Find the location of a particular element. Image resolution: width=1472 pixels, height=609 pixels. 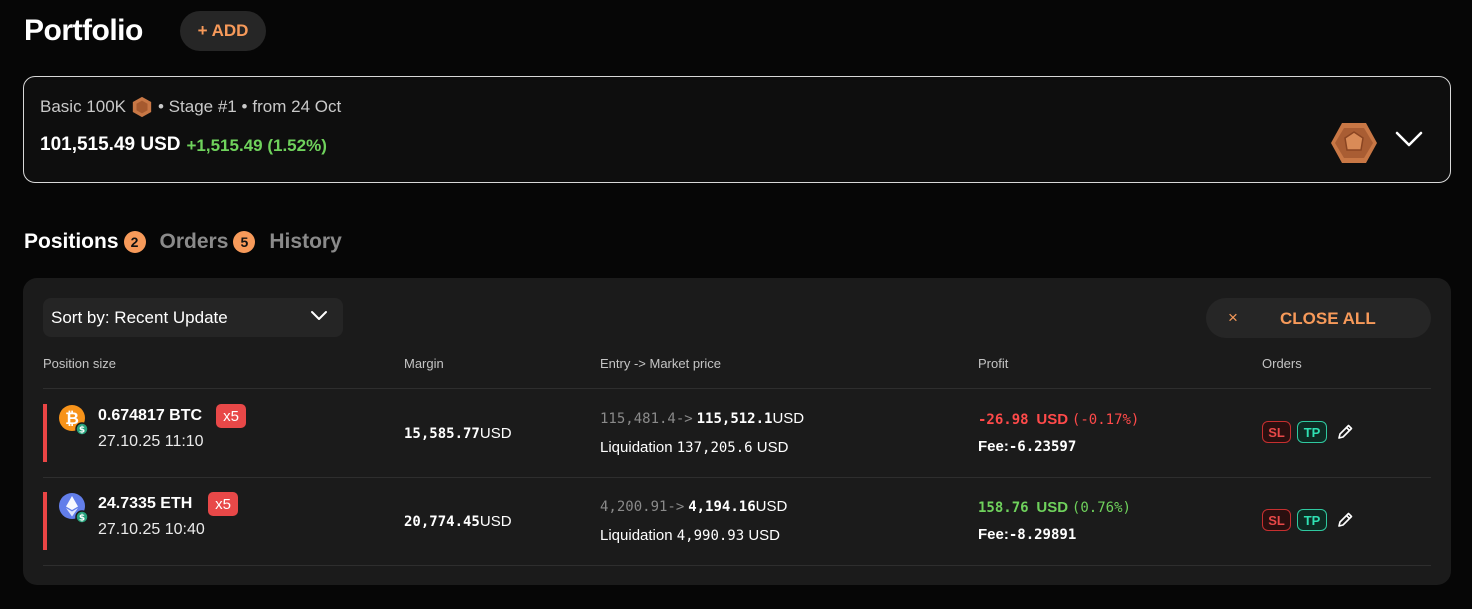

tab-label: Positions is located at coordinates (71, 241).